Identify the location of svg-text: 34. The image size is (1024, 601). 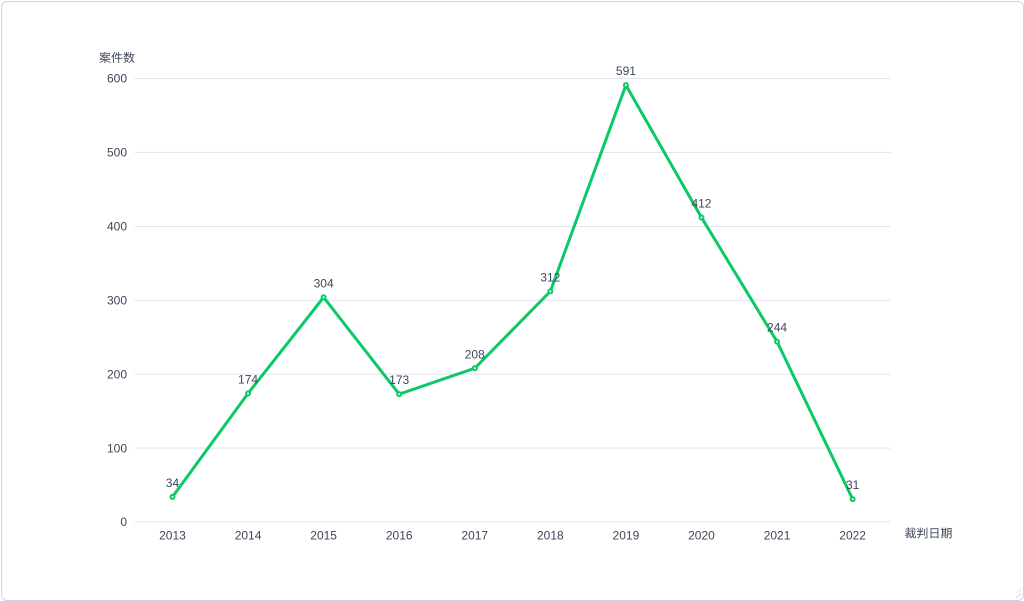
(173, 483).